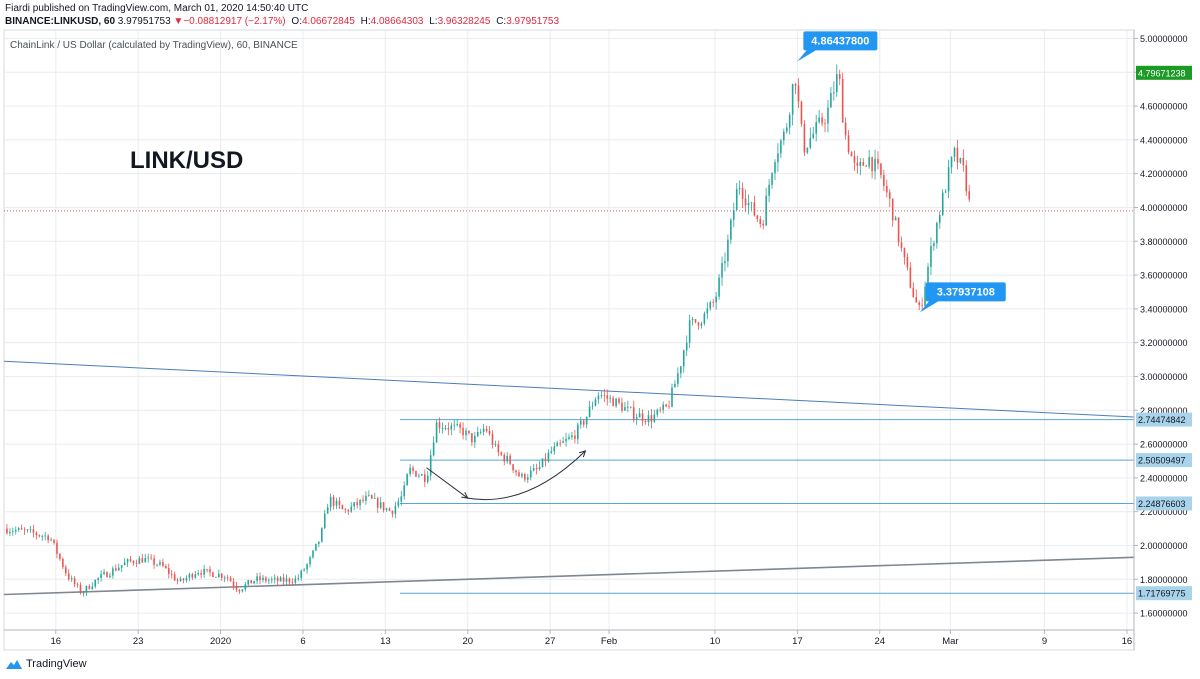 Image resolution: width=1200 pixels, height=679 pixels. Describe the element at coordinates (234, 21) in the screenshot. I see `price-change: −0.08812917 (−2.17%)` at that location.